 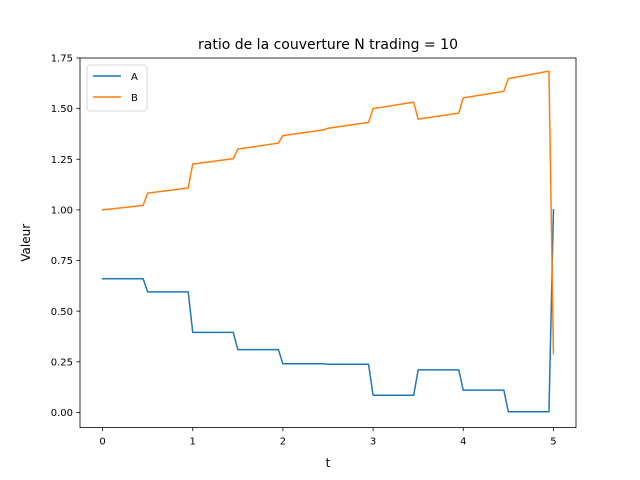 What do you see at coordinates (62, 362) in the screenshot?
I see `y-tick-label: 0.25` at bounding box center [62, 362].